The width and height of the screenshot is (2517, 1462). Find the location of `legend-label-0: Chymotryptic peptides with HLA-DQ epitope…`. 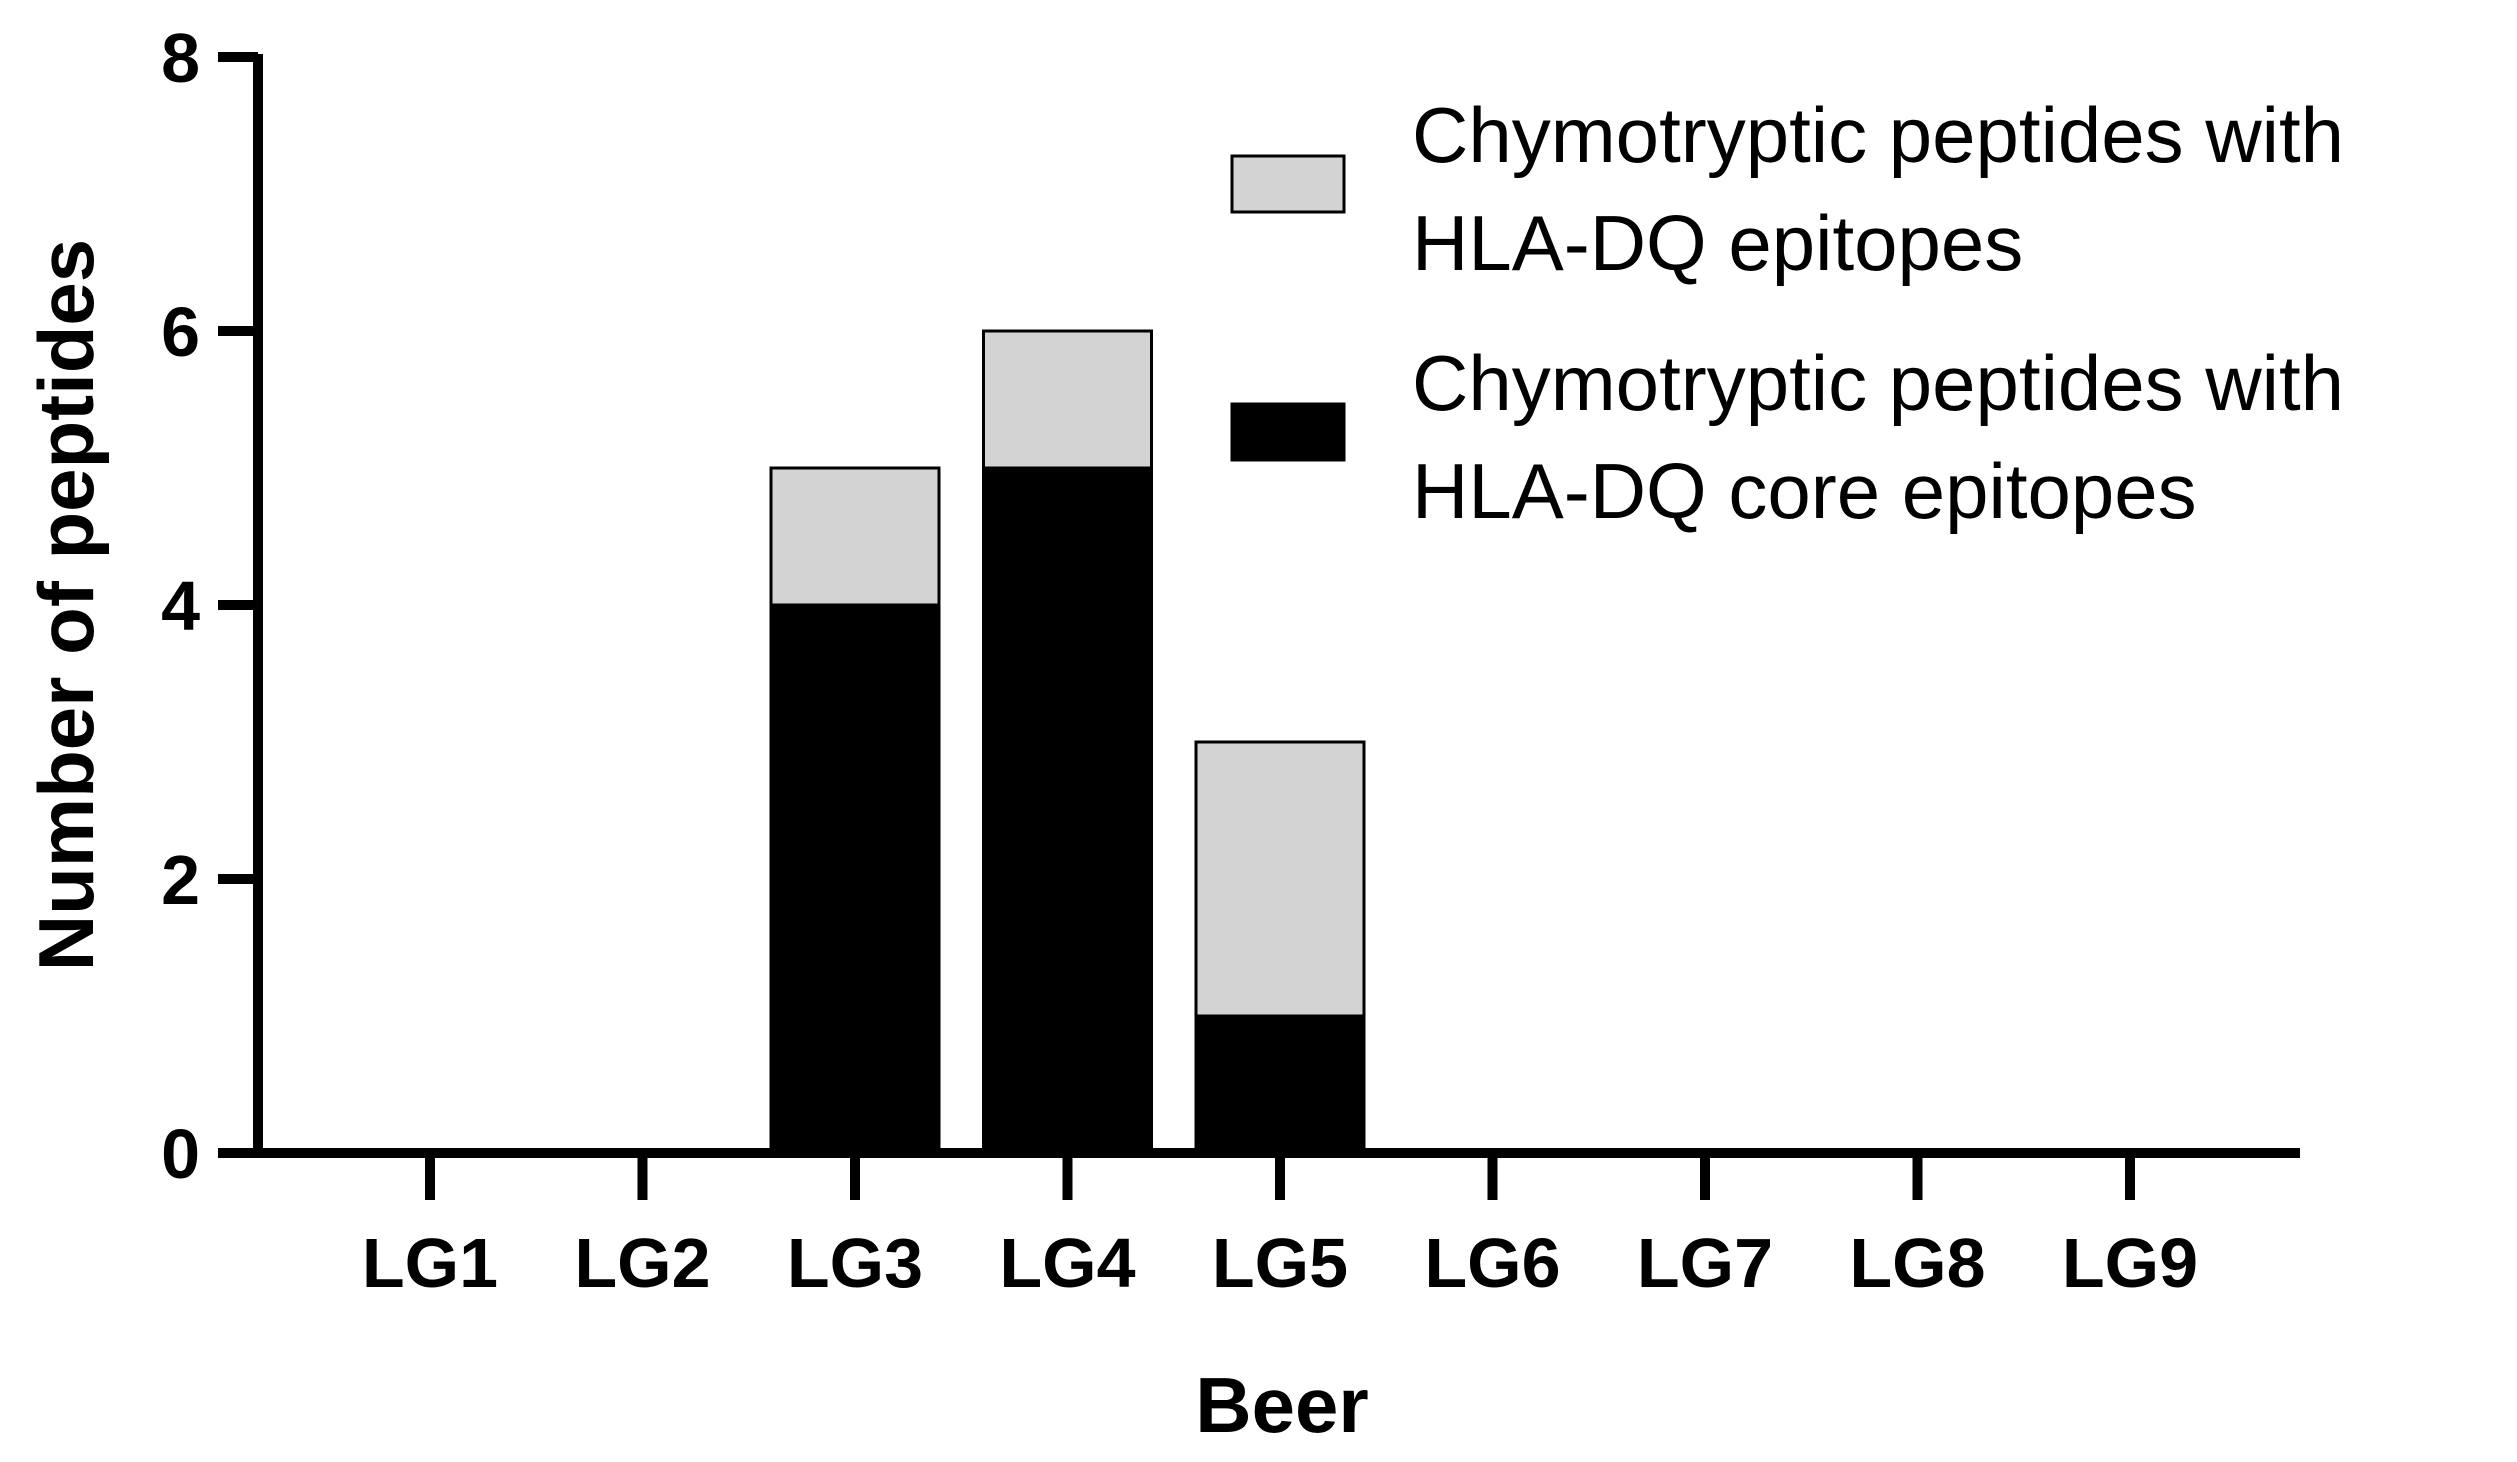

legend-label-0: Chymotryptic peptides with HLA-DQ epitope… is located at coordinates (1878, 189).